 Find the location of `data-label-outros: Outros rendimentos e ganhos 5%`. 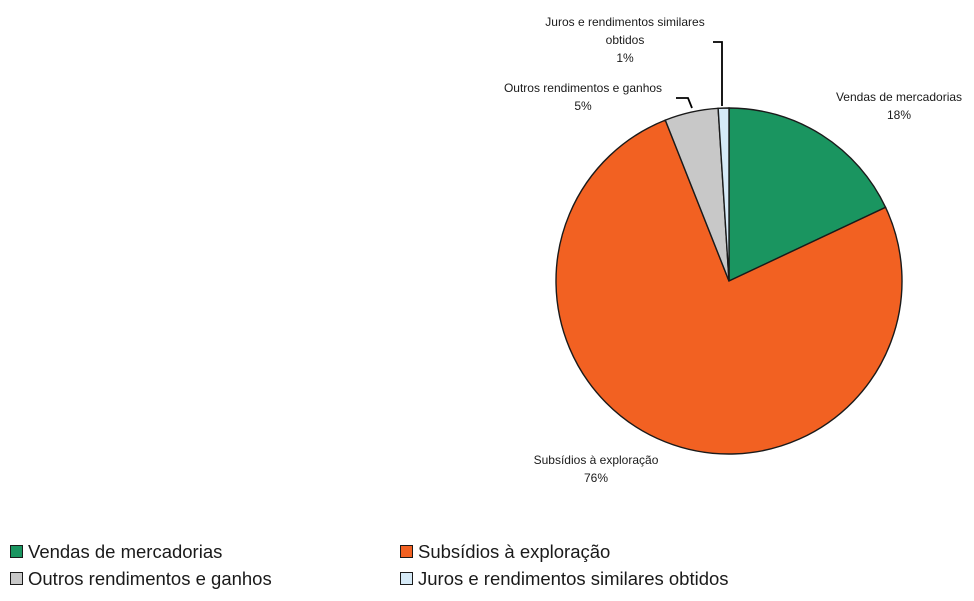

data-label-outros: Outros rendimentos e ganhos 5% is located at coordinates (583, 97).